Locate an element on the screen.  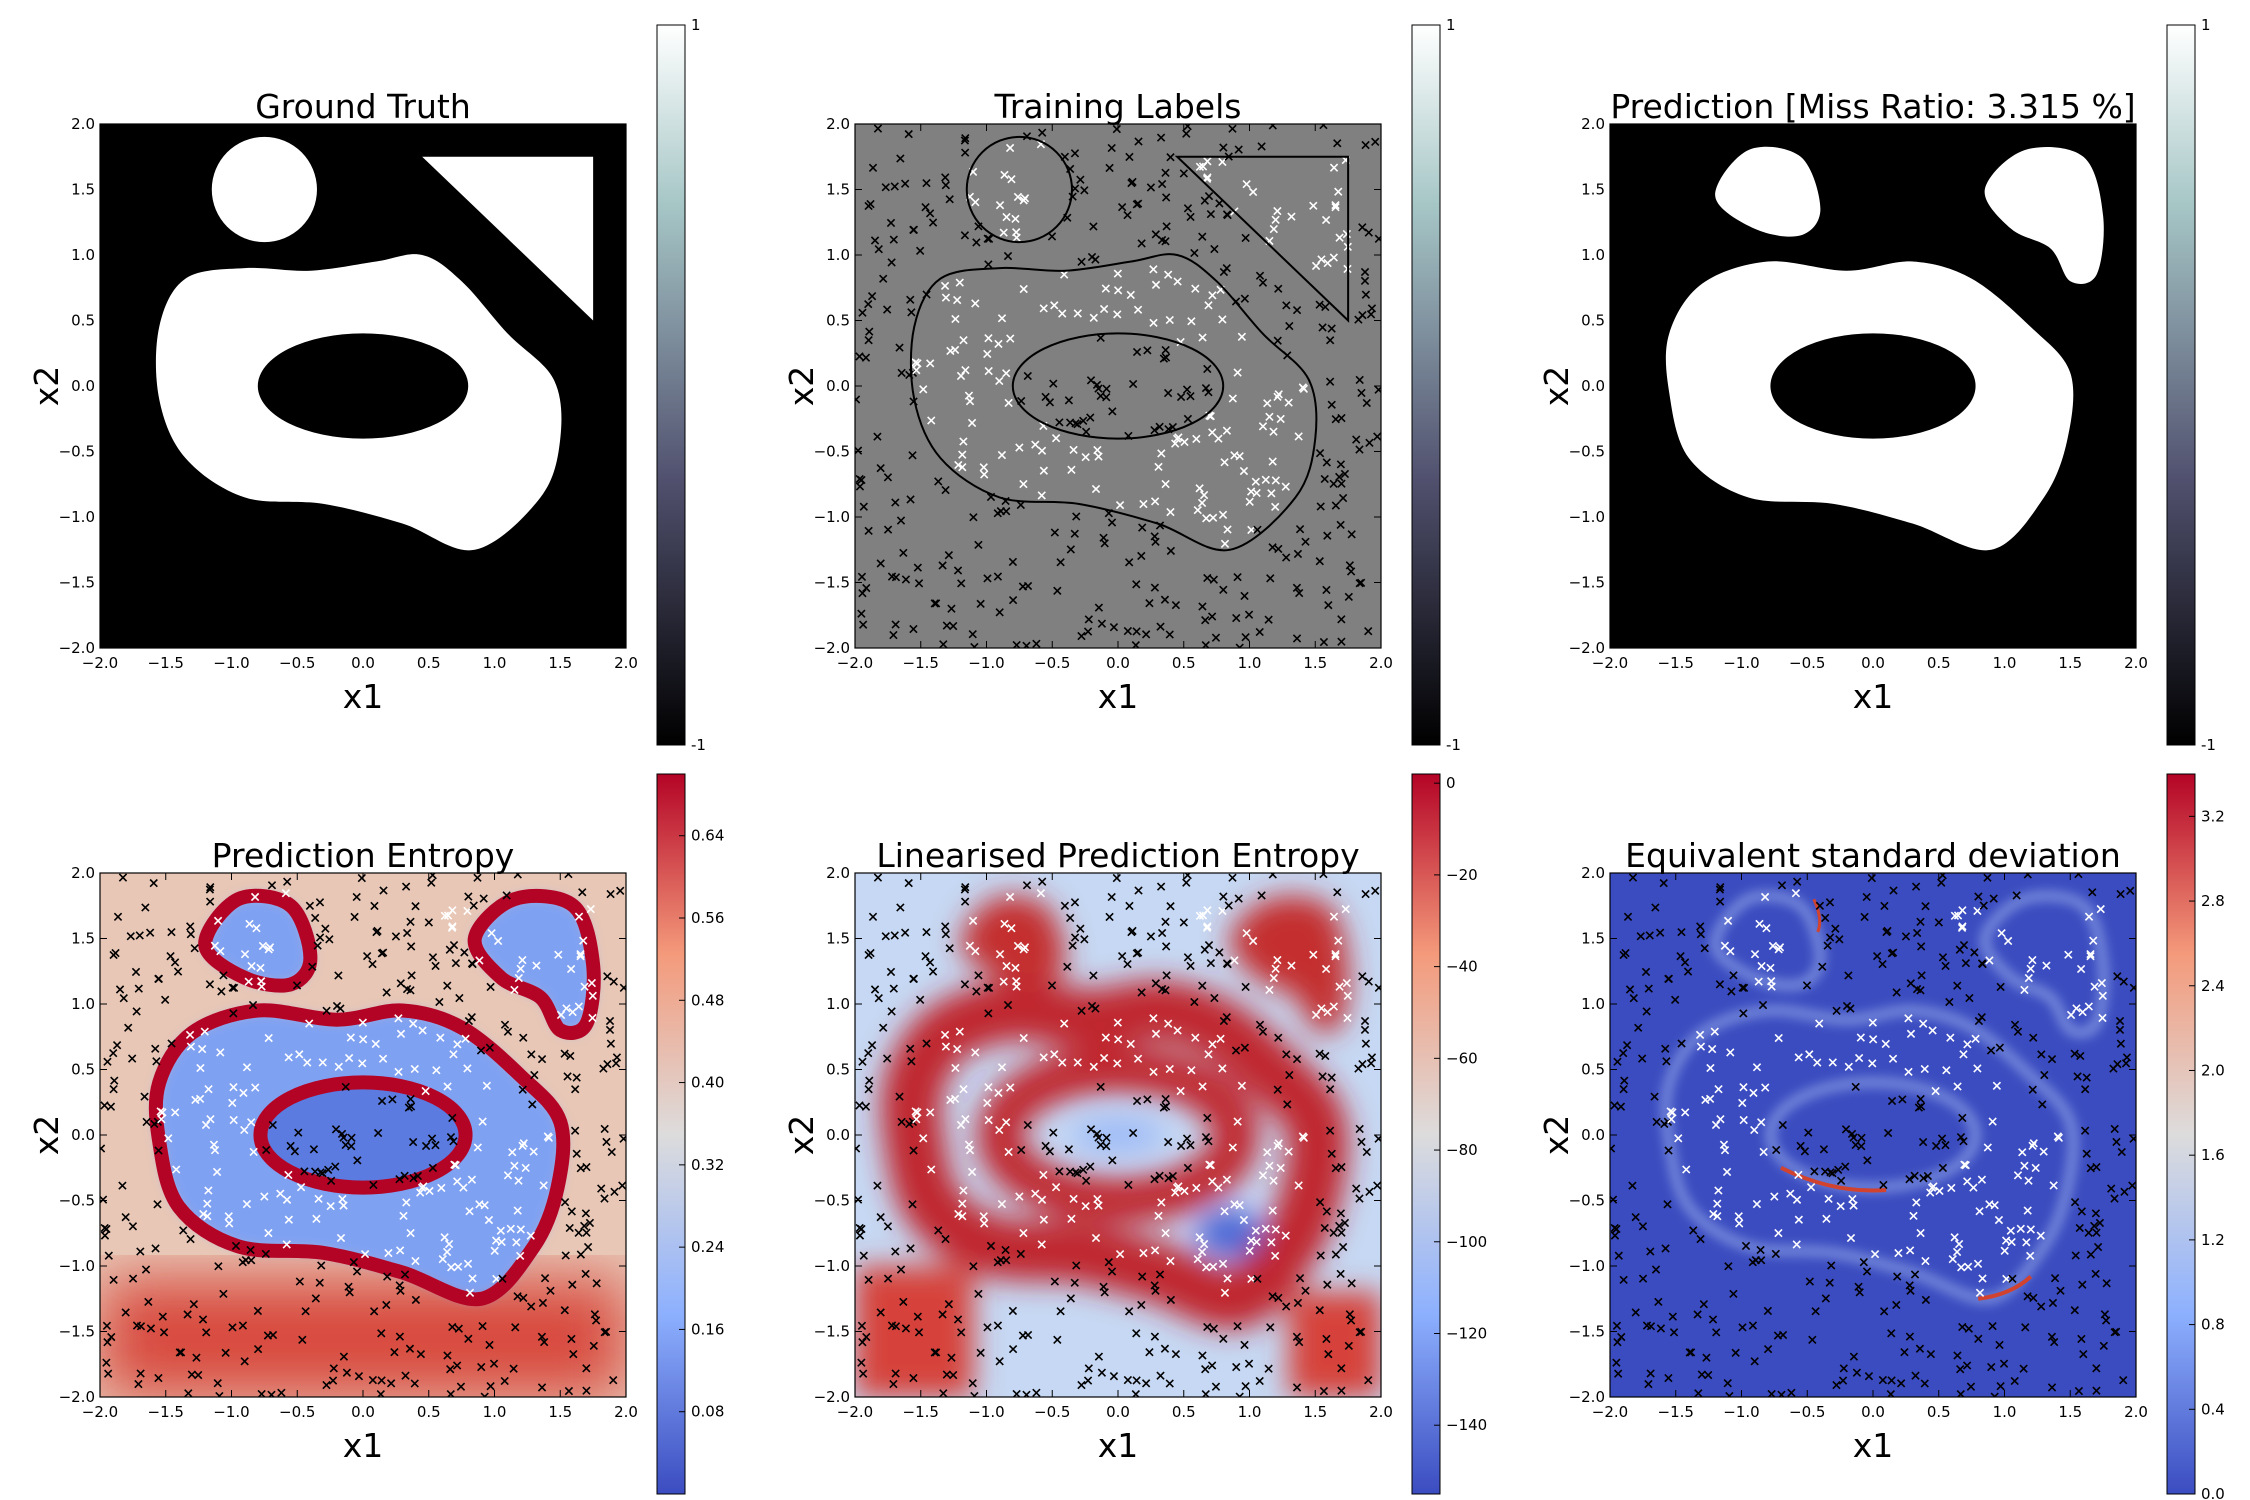
panel-title: Ground Truth is located at coordinates (363, 106).